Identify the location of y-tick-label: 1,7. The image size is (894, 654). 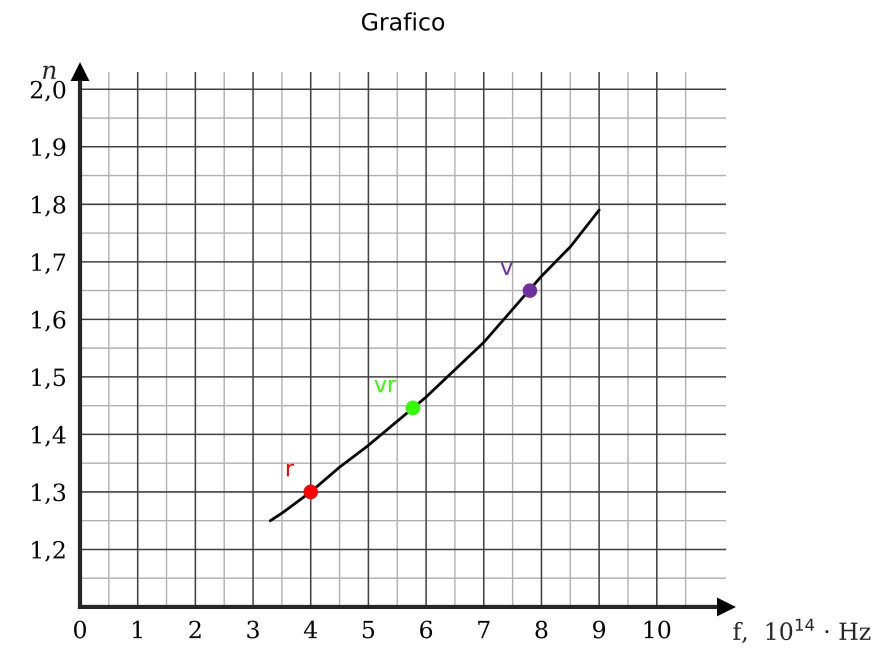
(49, 263).